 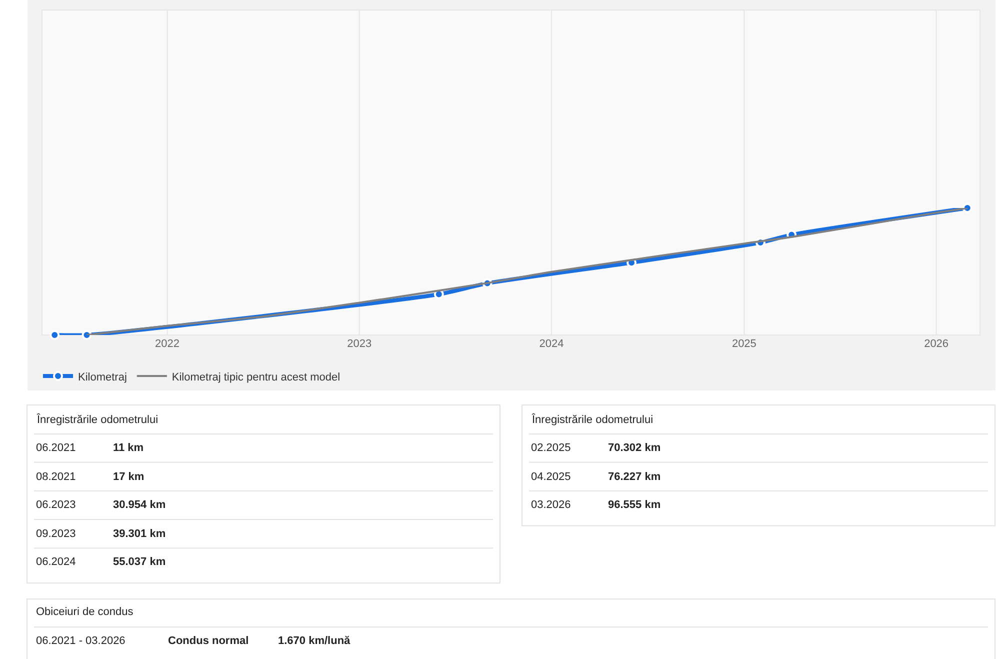 What do you see at coordinates (102, 377) in the screenshot?
I see `legend-label: Kilometraj` at bounding box center [102, 377].